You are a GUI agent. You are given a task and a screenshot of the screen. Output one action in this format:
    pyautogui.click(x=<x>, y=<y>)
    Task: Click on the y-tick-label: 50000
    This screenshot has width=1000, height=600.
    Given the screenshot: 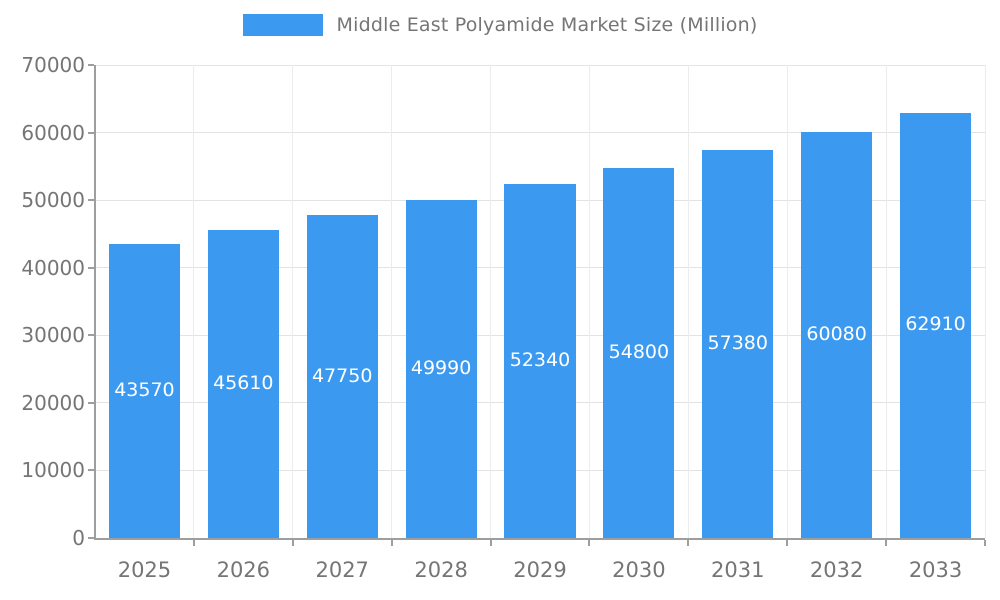 What is the action you would take?
    pyautogui.click(x=53, y=200)
    